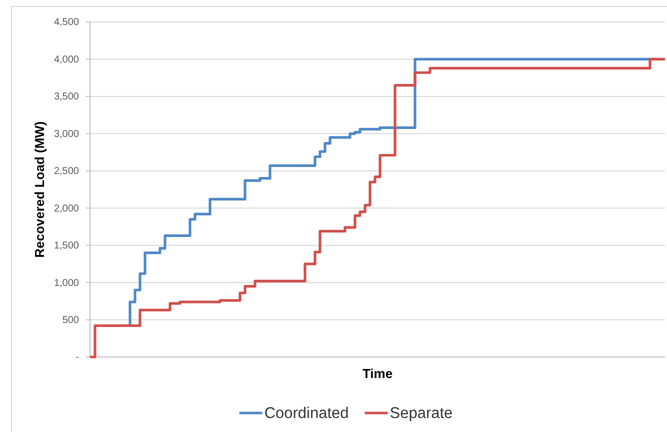  I want to click on y-tick-label: 2,000, so click(67, 208).